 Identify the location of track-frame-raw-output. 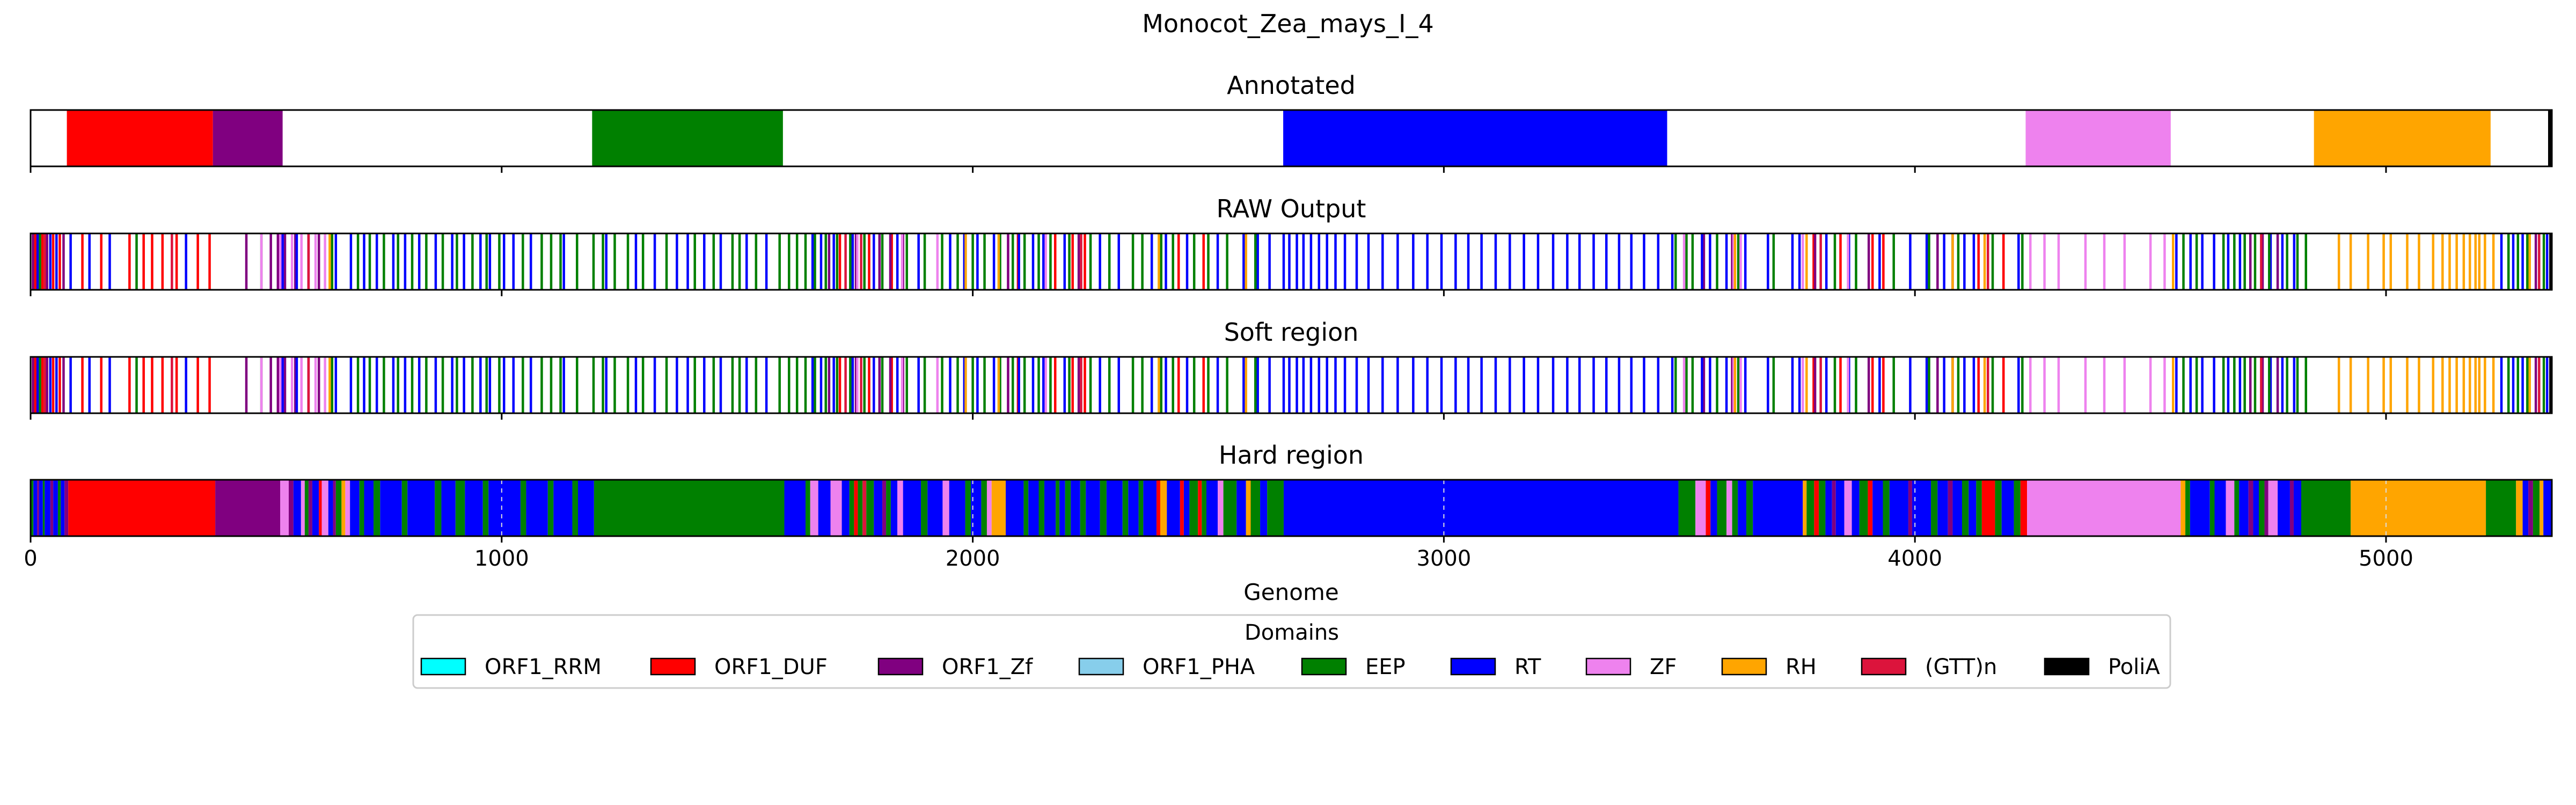
(1291, 261).